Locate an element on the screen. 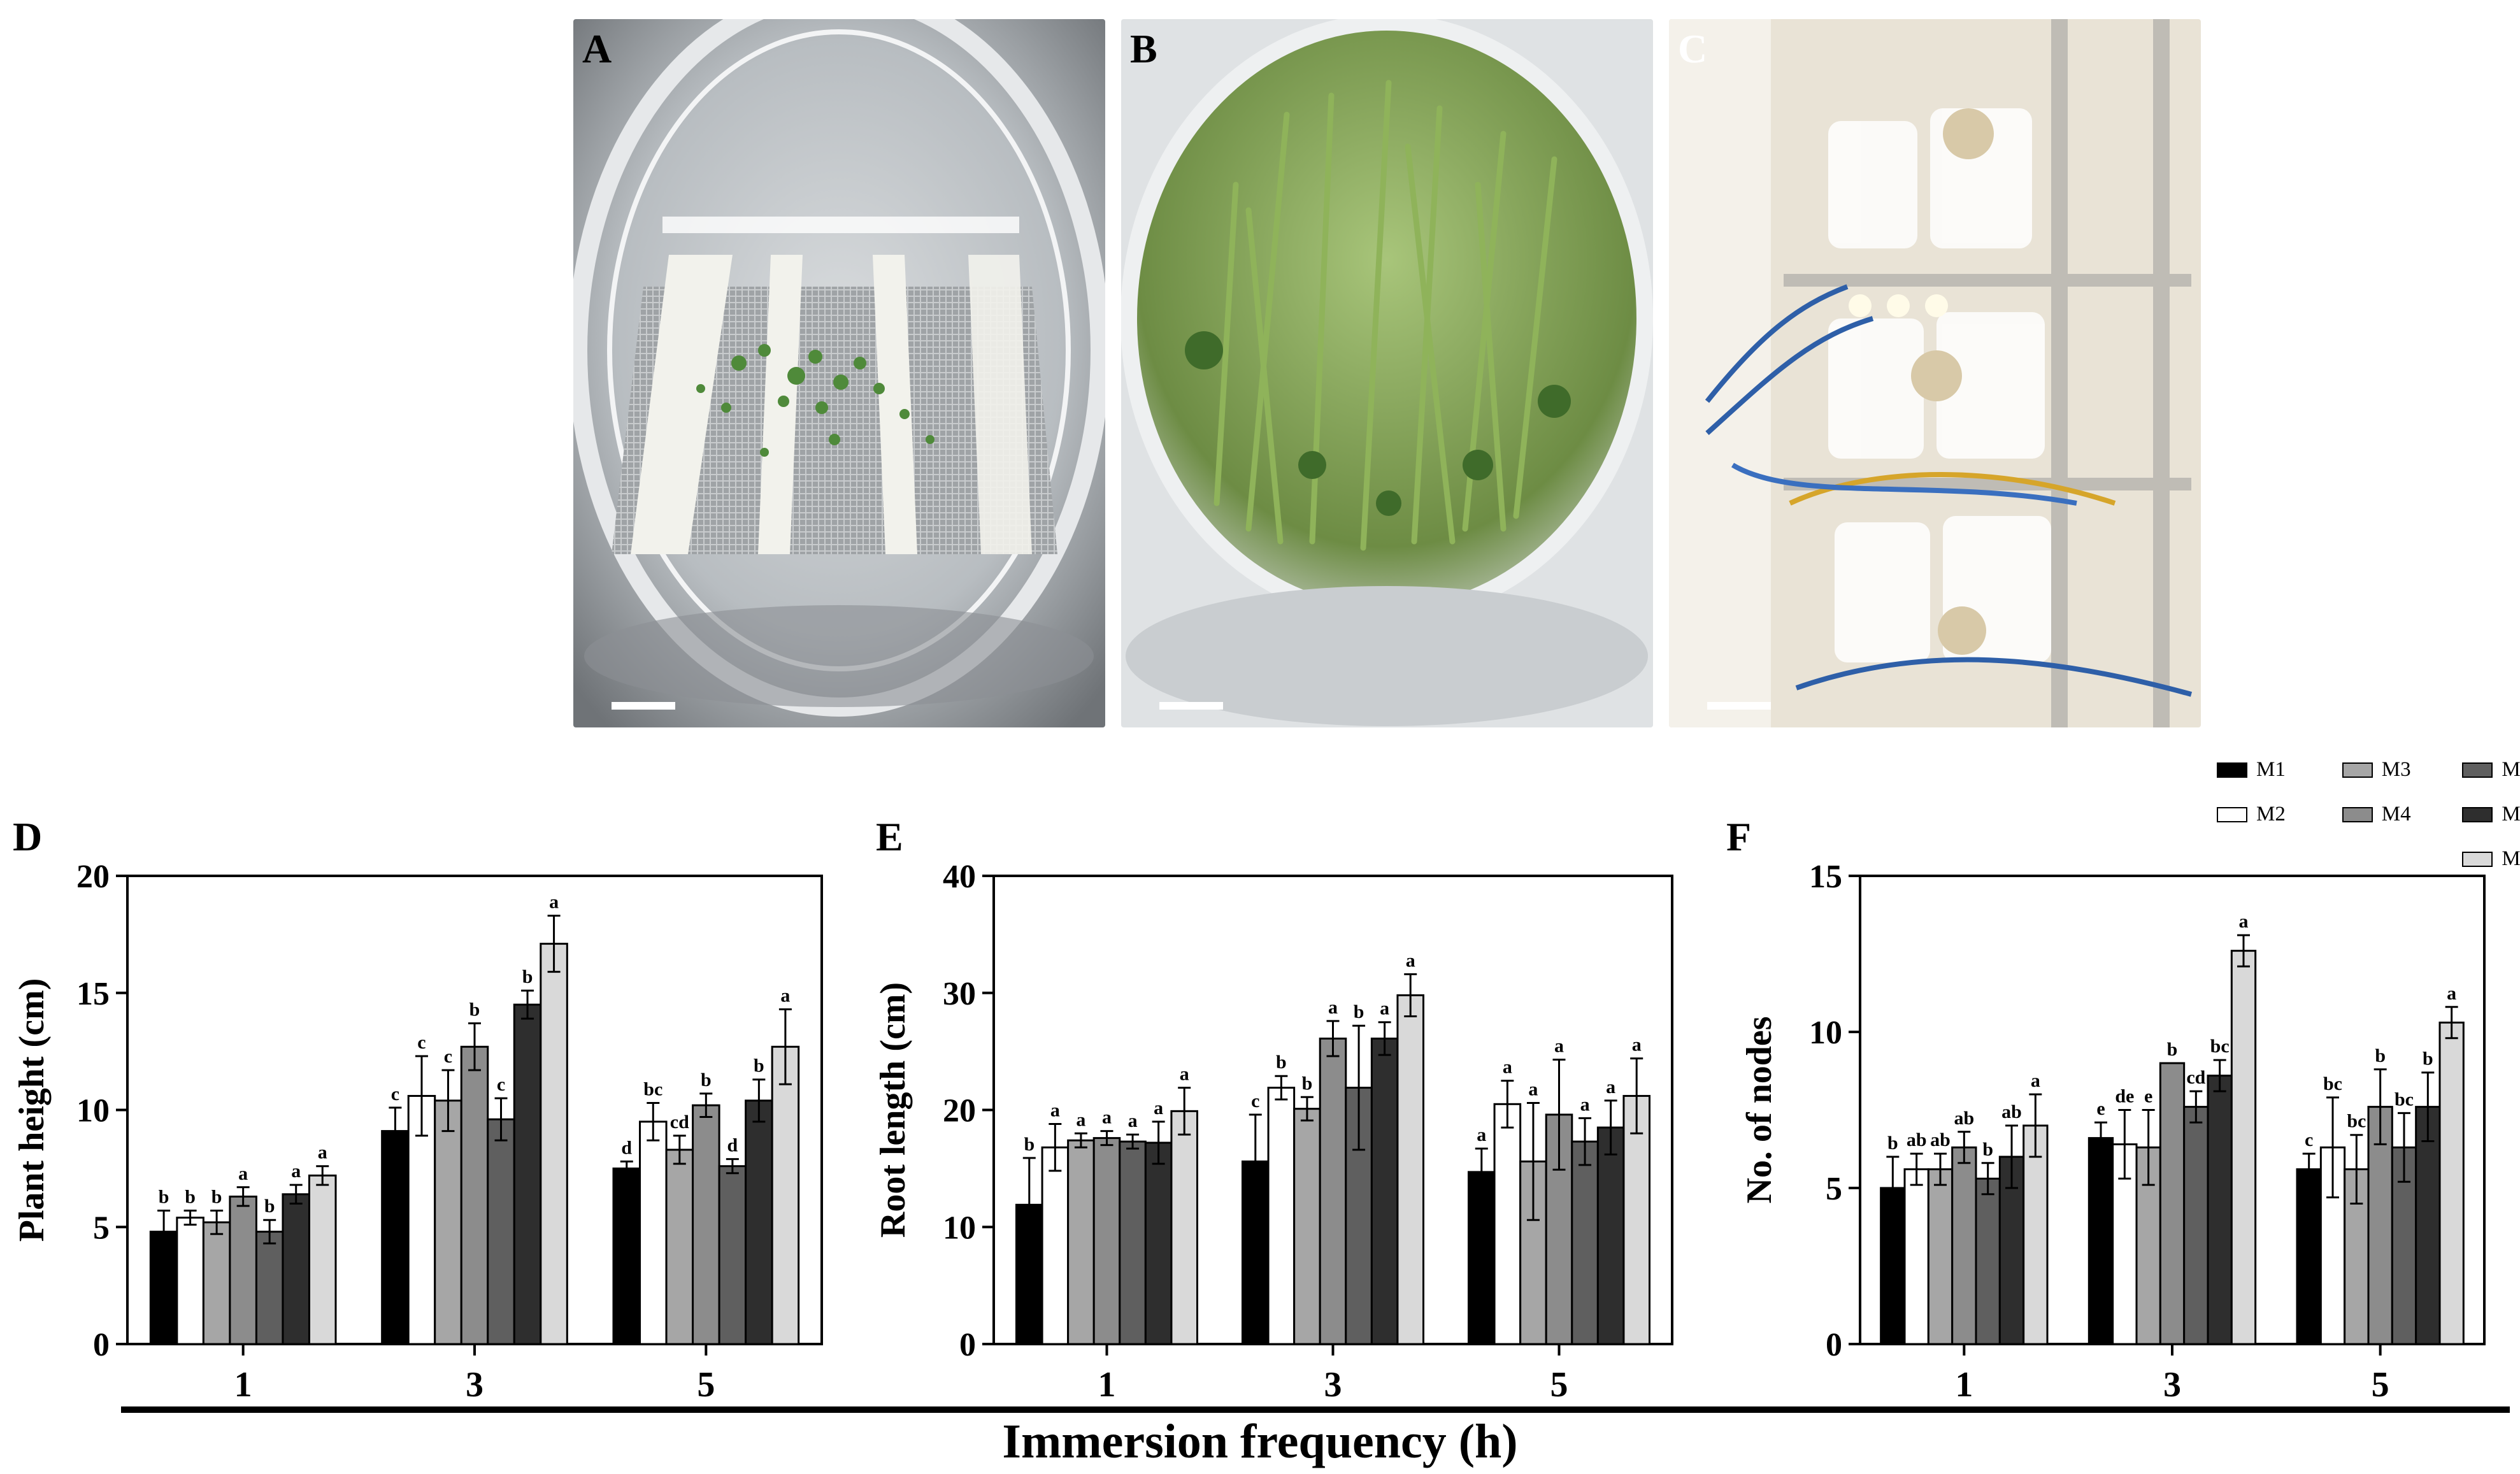  panel-label-c: C is located at coordinates (1693, 48).